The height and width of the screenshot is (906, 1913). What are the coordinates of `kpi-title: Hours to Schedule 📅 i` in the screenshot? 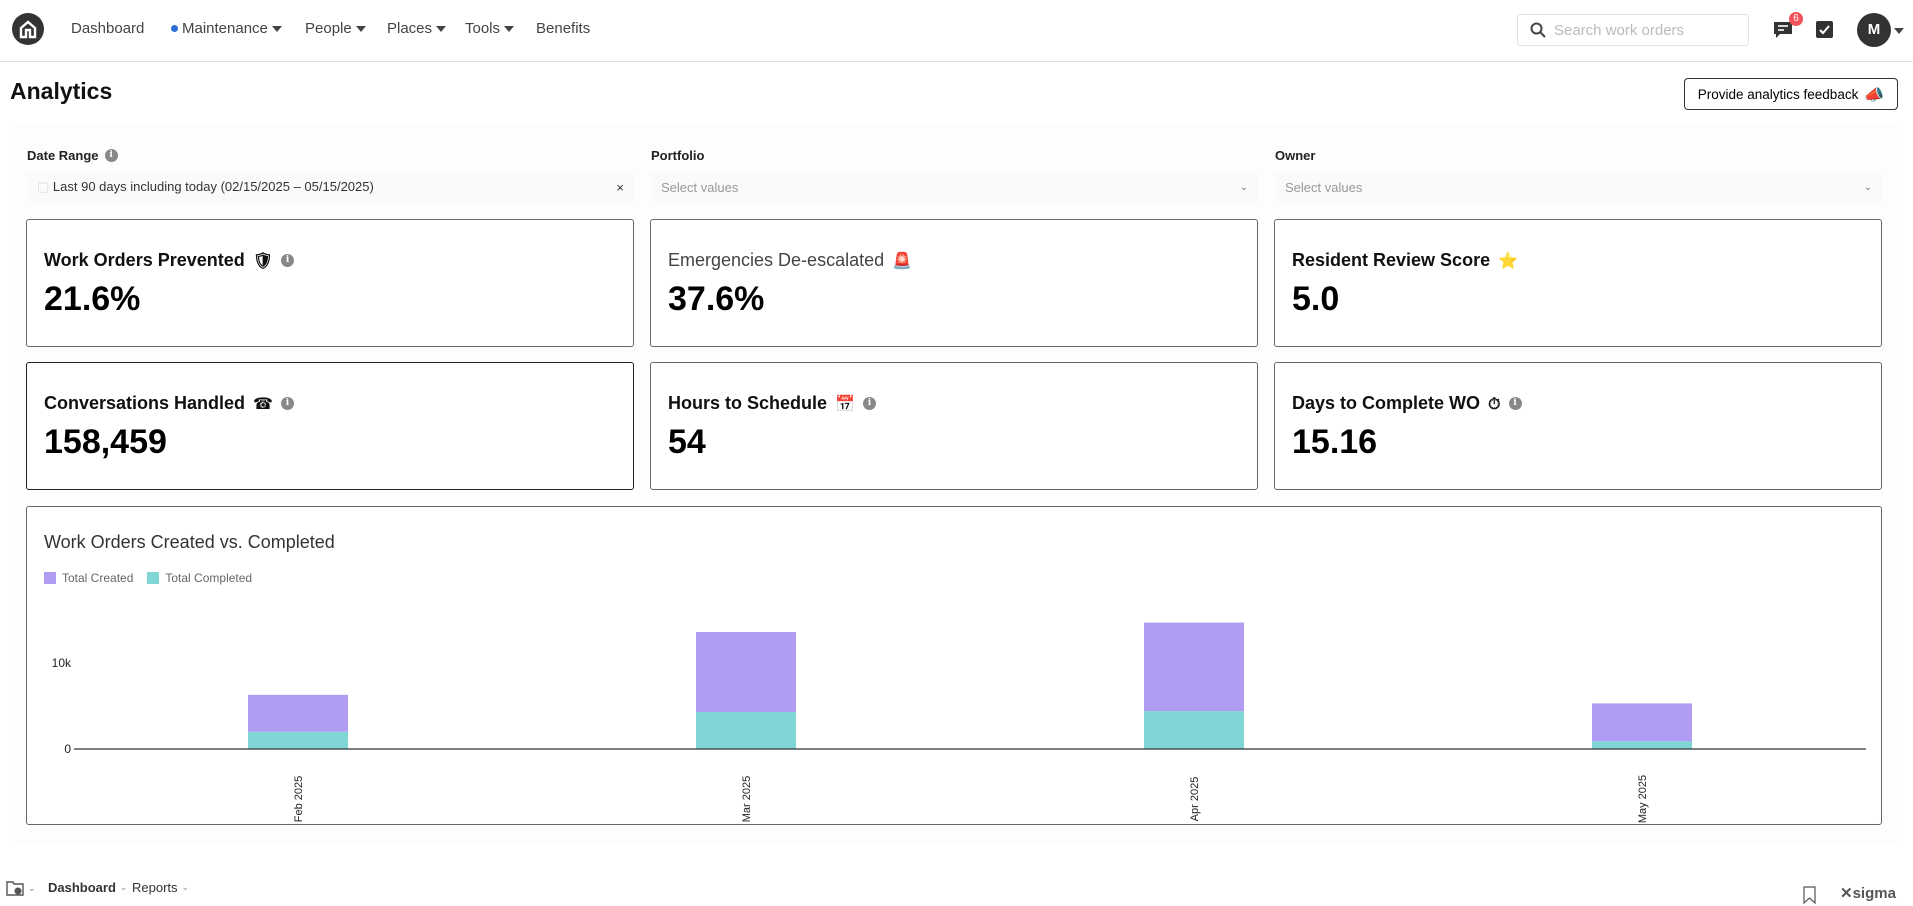 It's located at (772, 403).